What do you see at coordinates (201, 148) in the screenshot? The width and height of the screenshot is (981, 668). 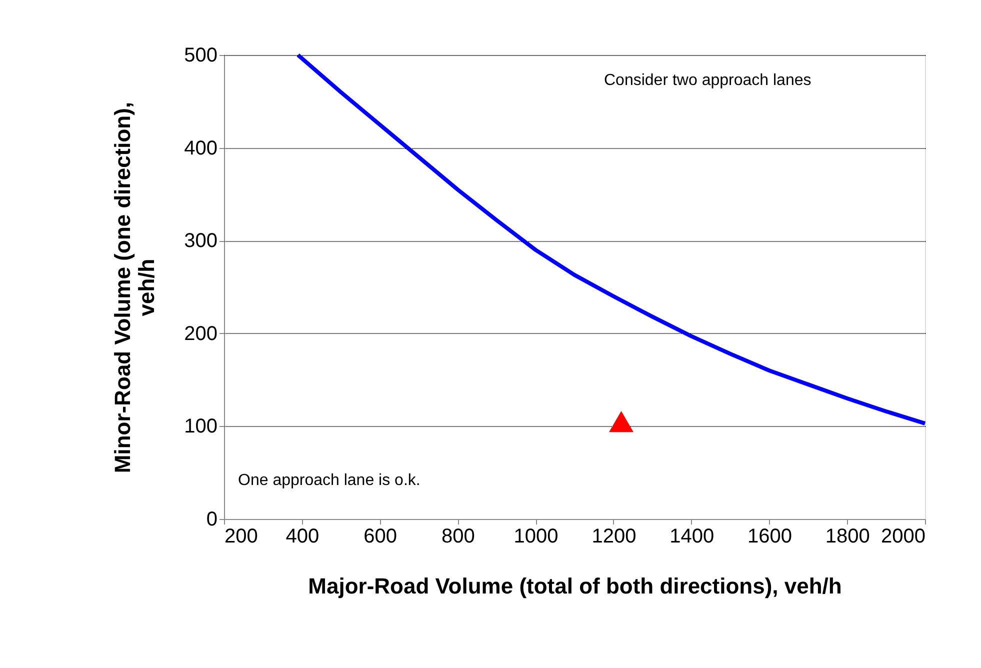 I see `y-tick-label: 400` at bounding box center [201, 148].